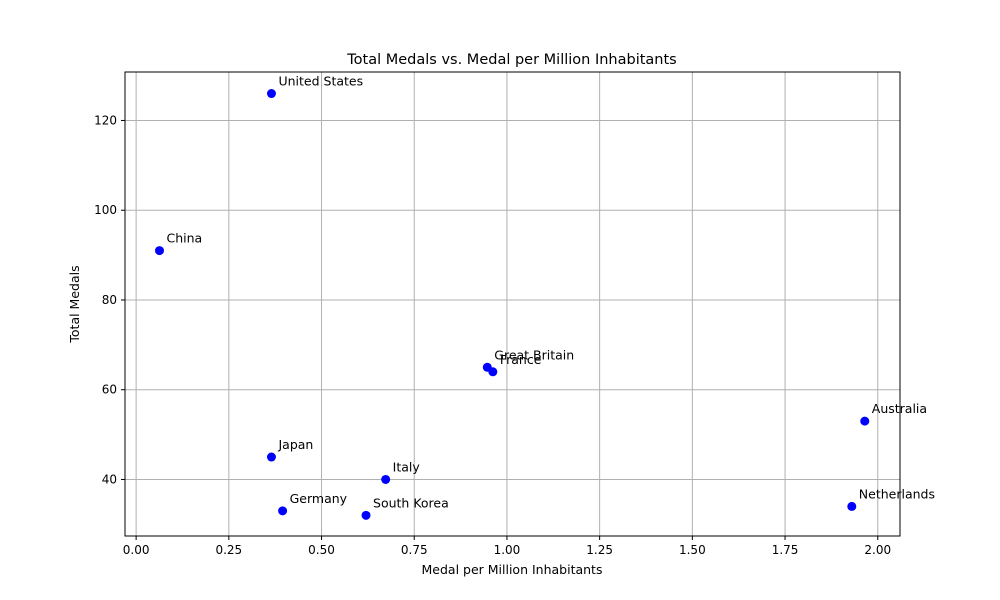 This screenshot has height=600, width=1000. What do you see at coordinates (105, 210) in the screenshot?
I see `y-tick-label: 100` at bounding box center [105, 210].